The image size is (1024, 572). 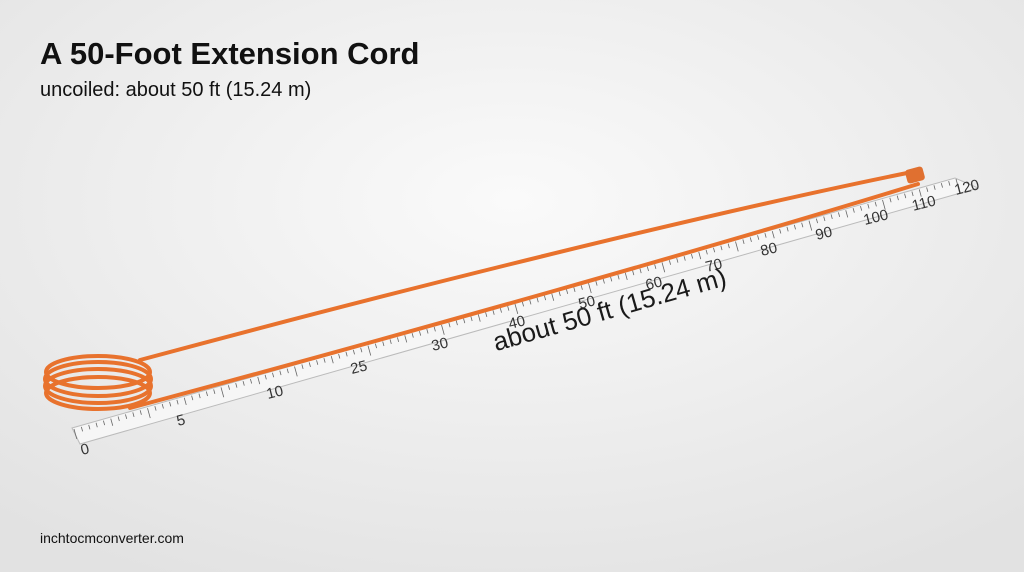 I want to click on plug, so click(x=915, y=175).